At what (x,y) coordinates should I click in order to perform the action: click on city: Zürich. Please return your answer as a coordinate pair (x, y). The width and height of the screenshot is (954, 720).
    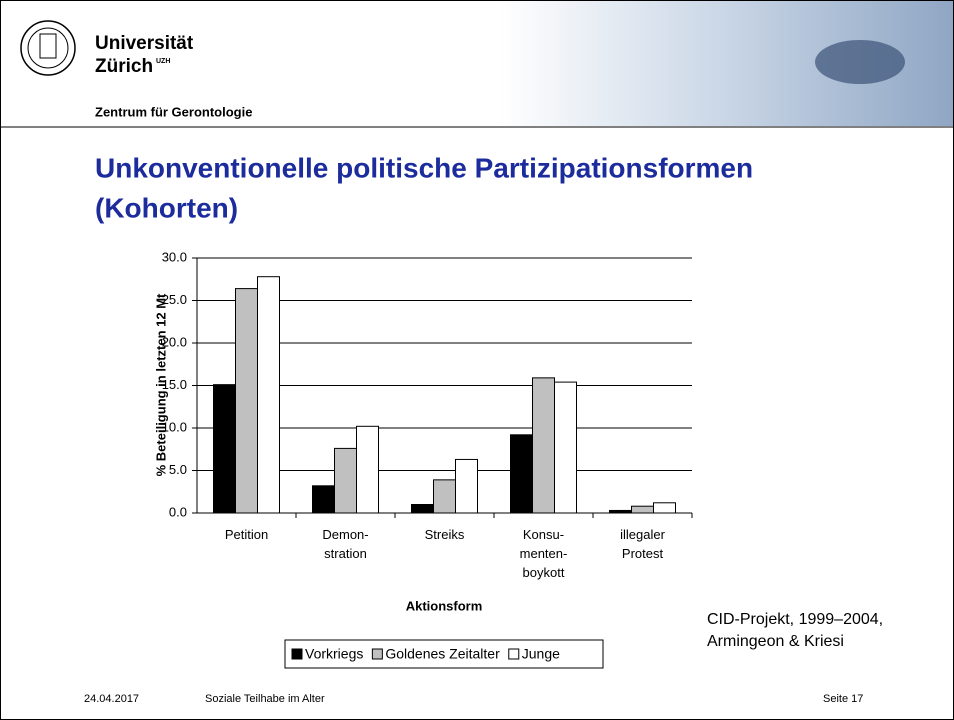
    Looking at the image, I should click on (124, 66).